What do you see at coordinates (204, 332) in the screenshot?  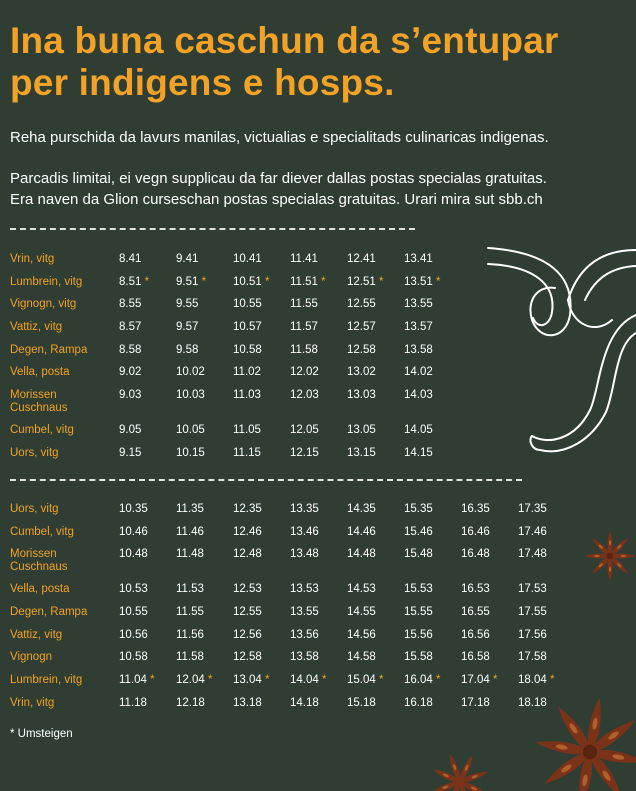 I see `departure-time: 9.57` at bounding box center [204, 332].